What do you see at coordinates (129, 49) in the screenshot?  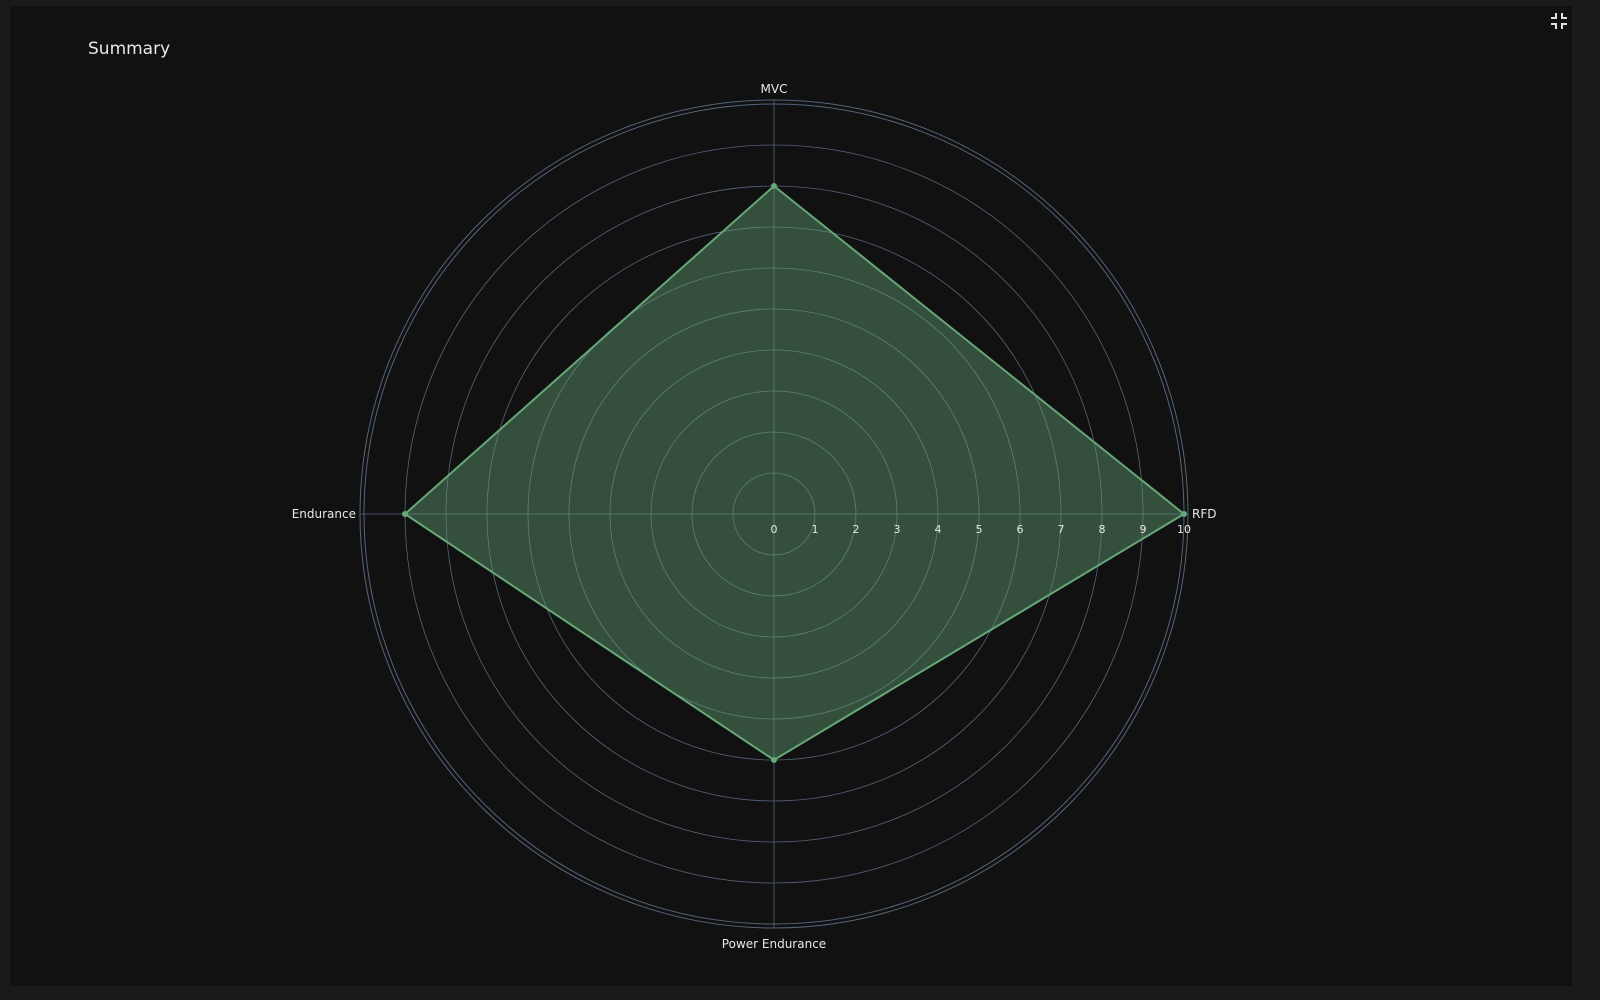 I see `panel-title: Summary` at bounding box center [129, 49].